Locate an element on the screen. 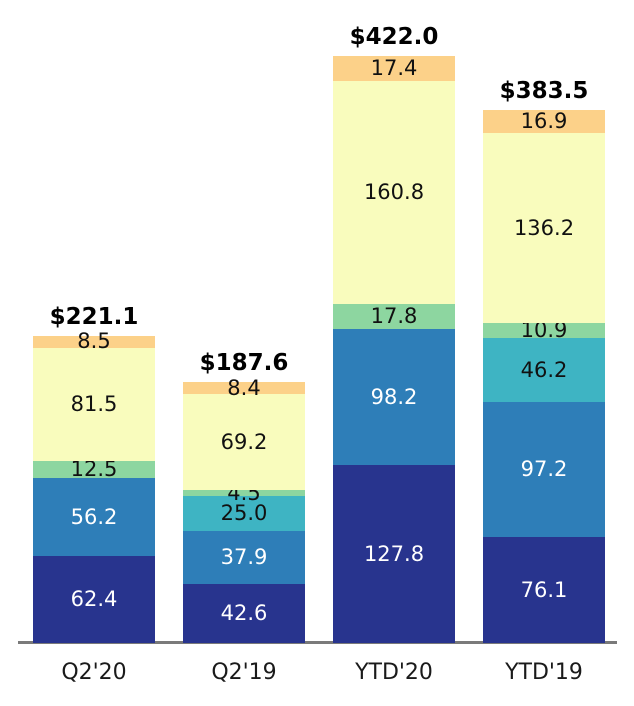 This screenshot has height=706, width=634. bar-segment-series-4-green: 12.5 is located at coordinates (94, 468).